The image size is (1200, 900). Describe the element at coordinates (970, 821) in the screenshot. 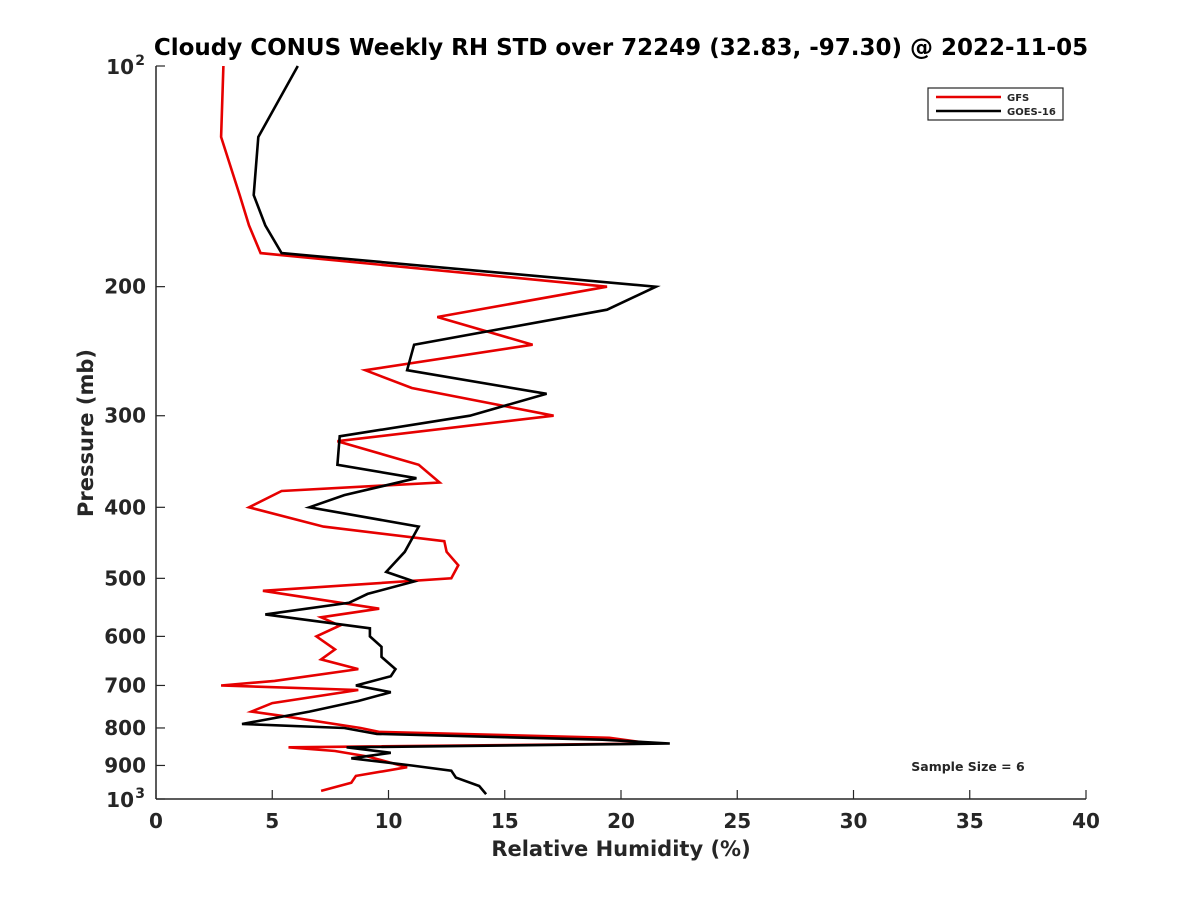

I see `x-tick-label: 35` at that location.